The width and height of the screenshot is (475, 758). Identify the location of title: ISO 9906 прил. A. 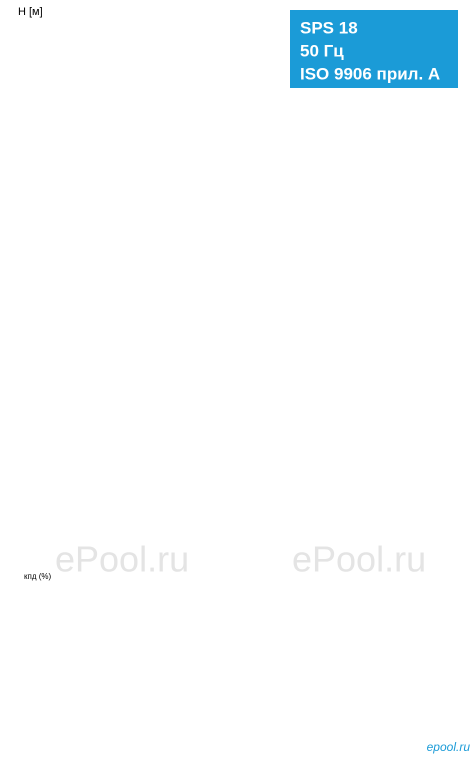
(370, 73).